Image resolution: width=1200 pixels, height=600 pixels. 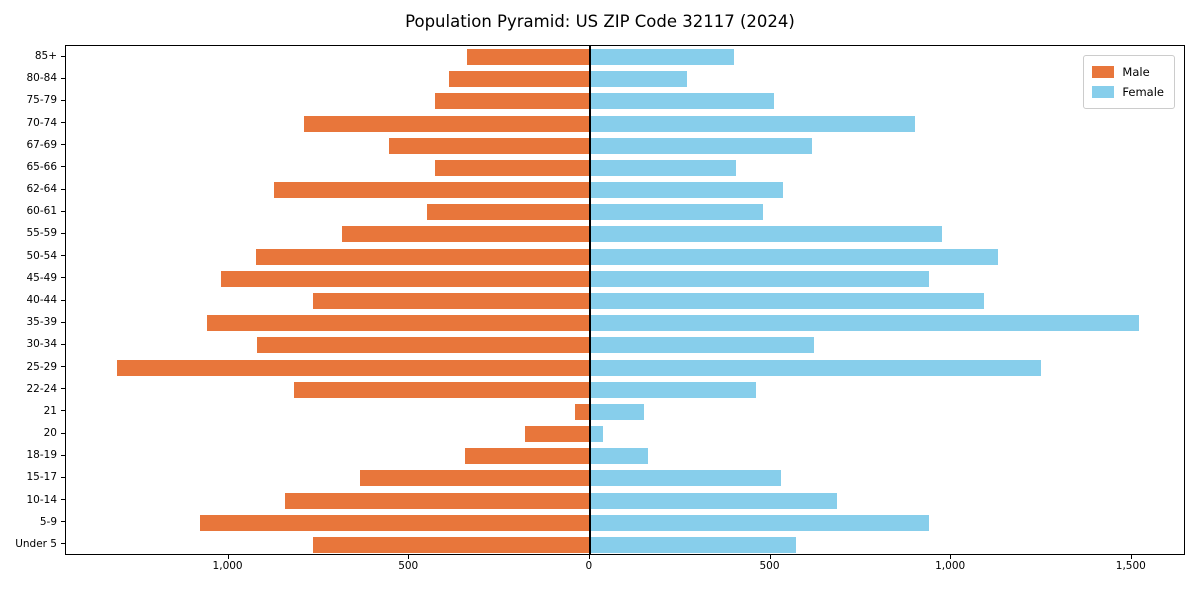 What do you see at coordinates (1103, 72) in the screenshot?
I see `male-legend-swatch` at bounding box center [1103, 72].